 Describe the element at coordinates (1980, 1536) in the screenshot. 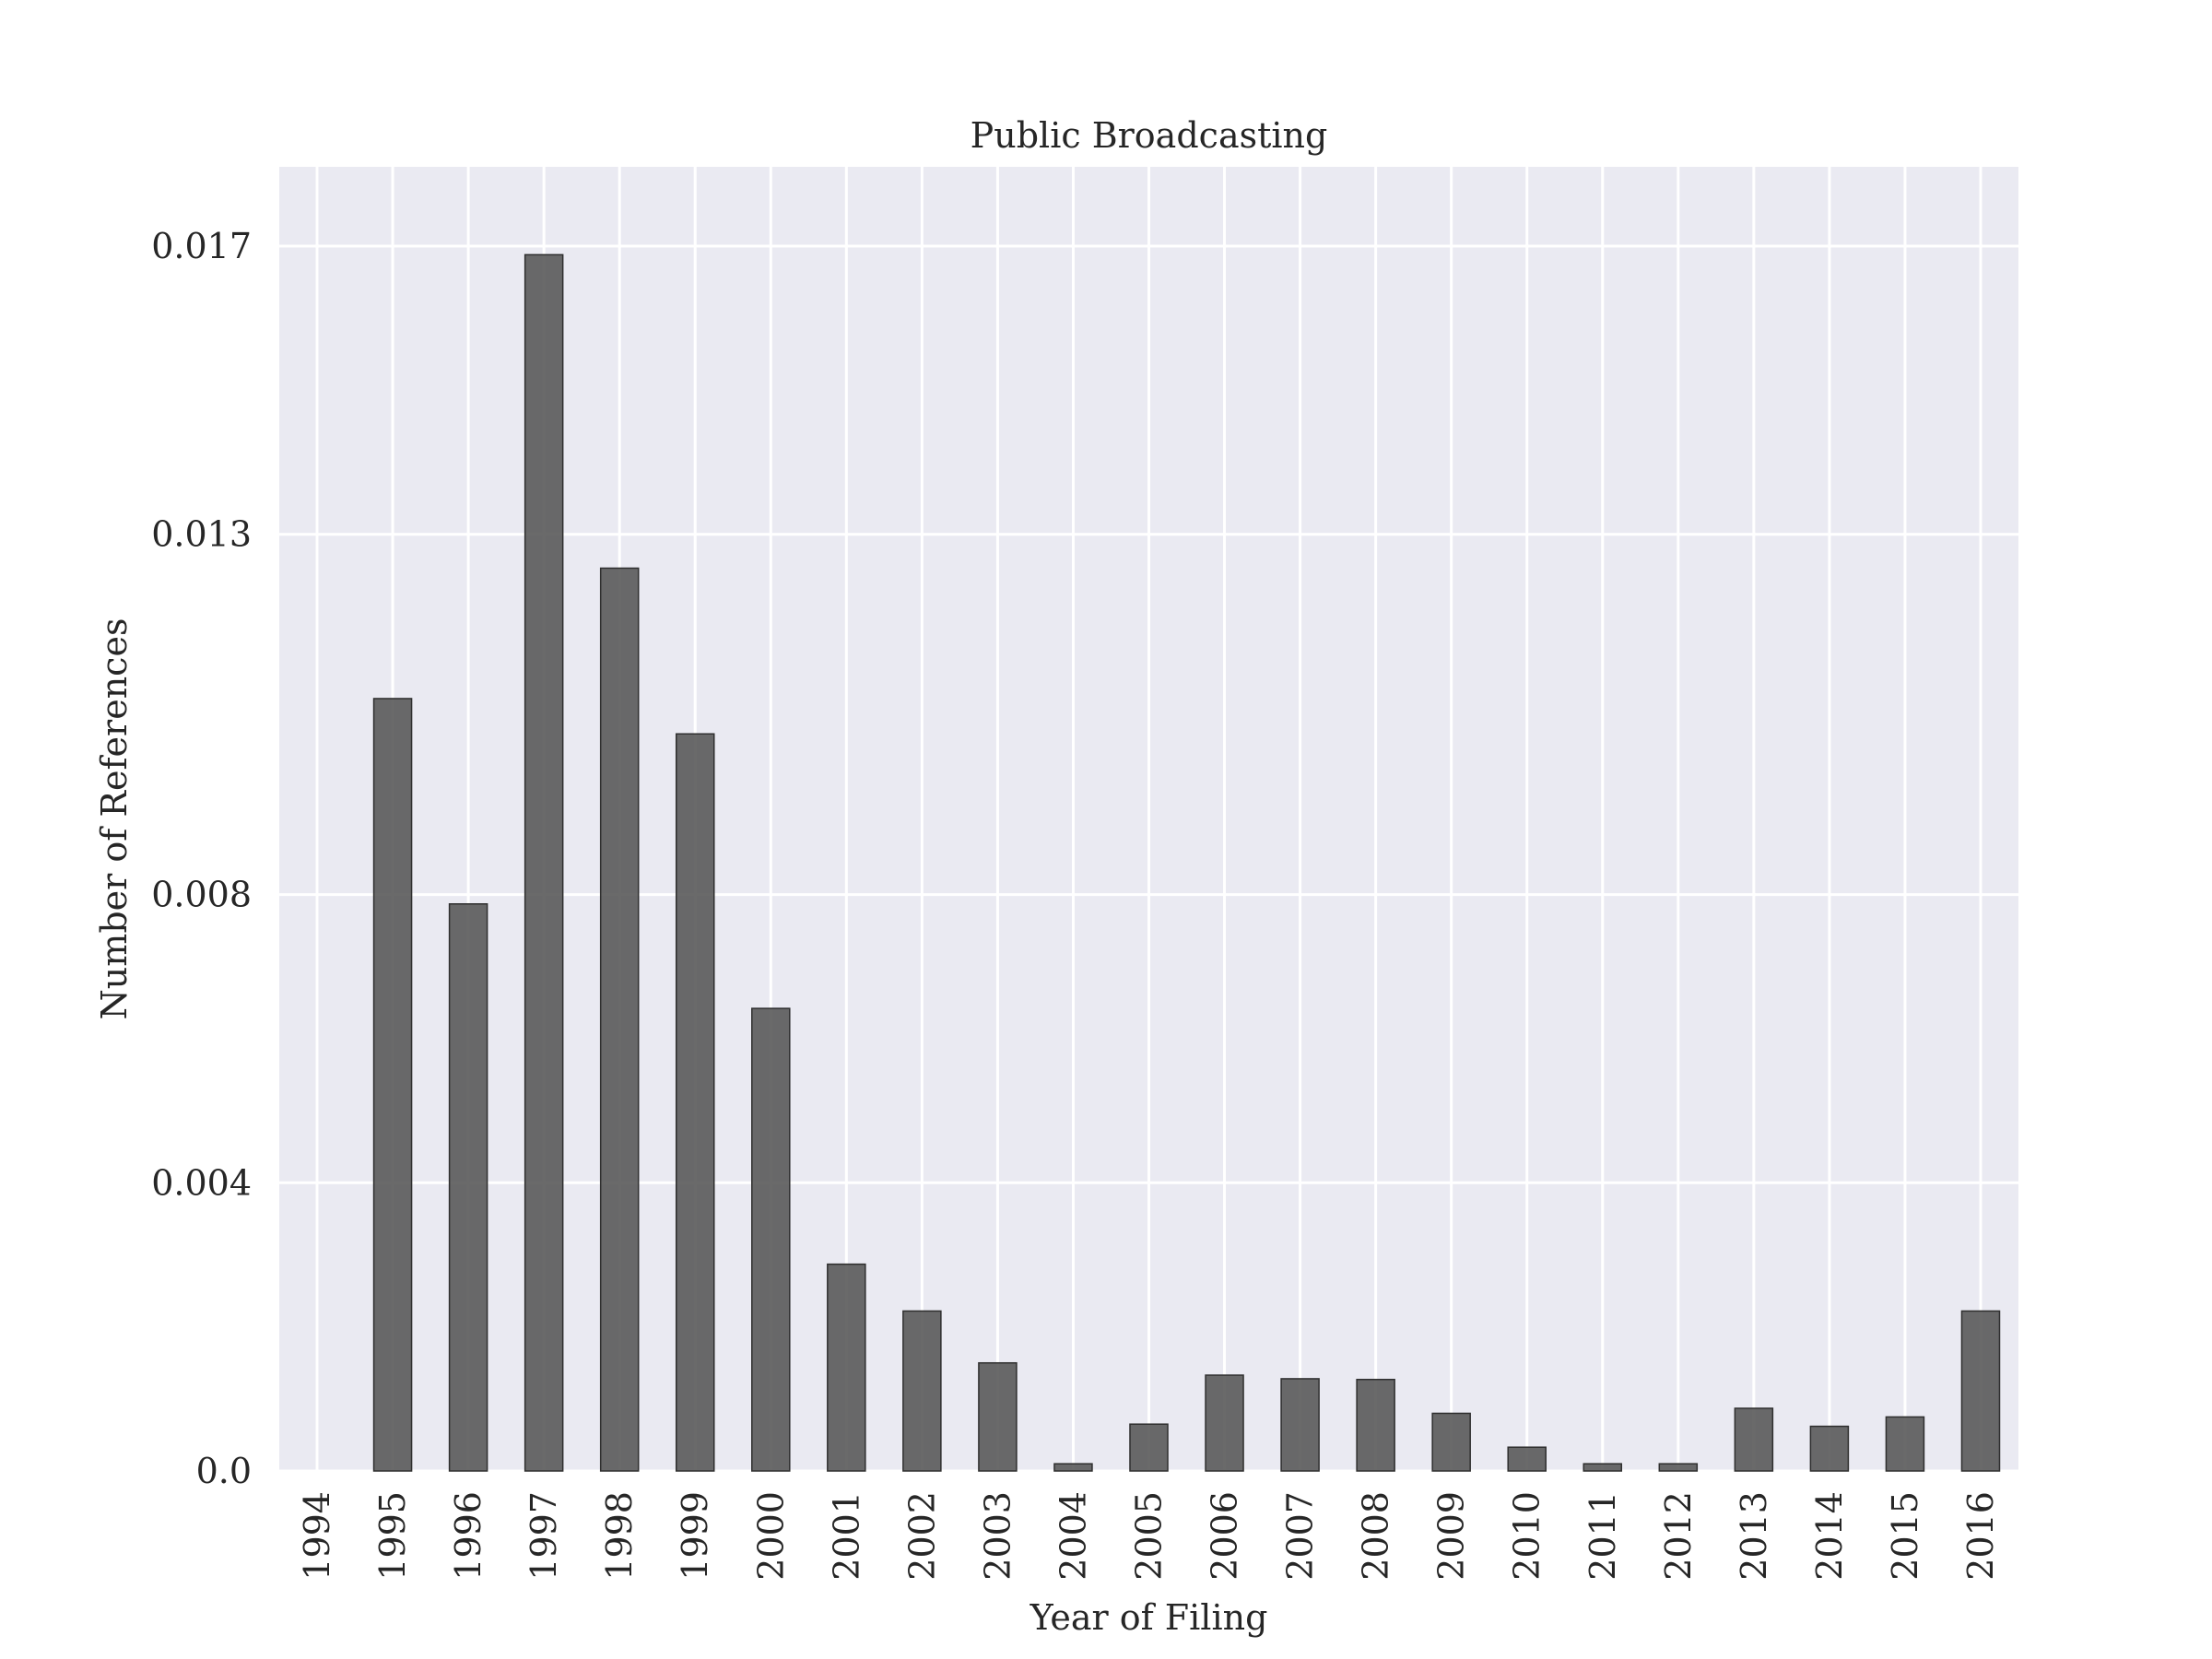

I see `x-tick-label: 2016` at that location.